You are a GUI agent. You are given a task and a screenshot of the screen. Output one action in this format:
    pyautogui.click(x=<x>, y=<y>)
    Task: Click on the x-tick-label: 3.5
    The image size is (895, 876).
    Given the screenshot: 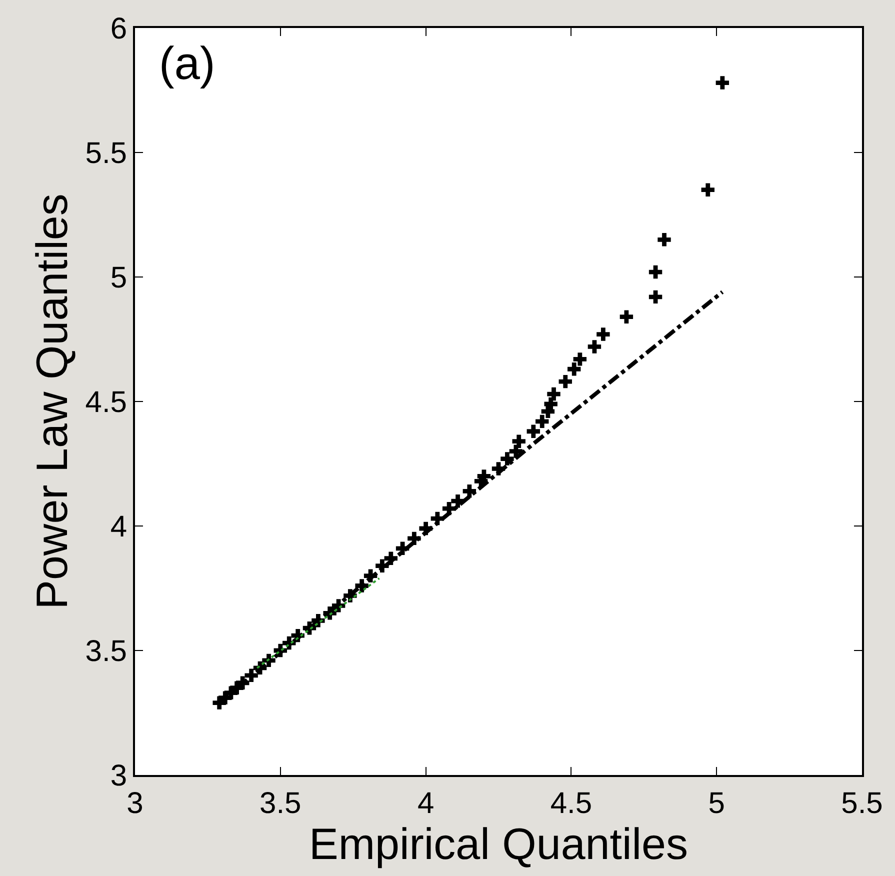 What is the action you would take?
    pyautogui.click(x=281, y=803)
    